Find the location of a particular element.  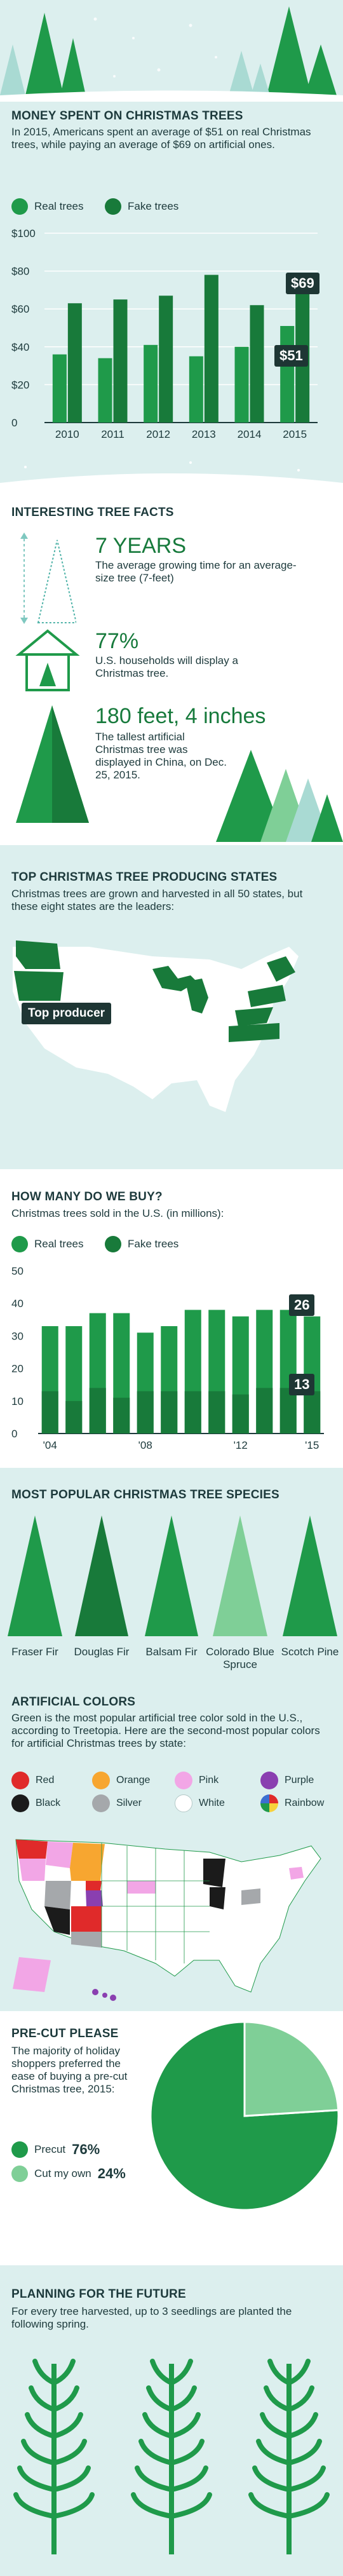

x-tick-label: 2013 is located at coordinates (204, 434).